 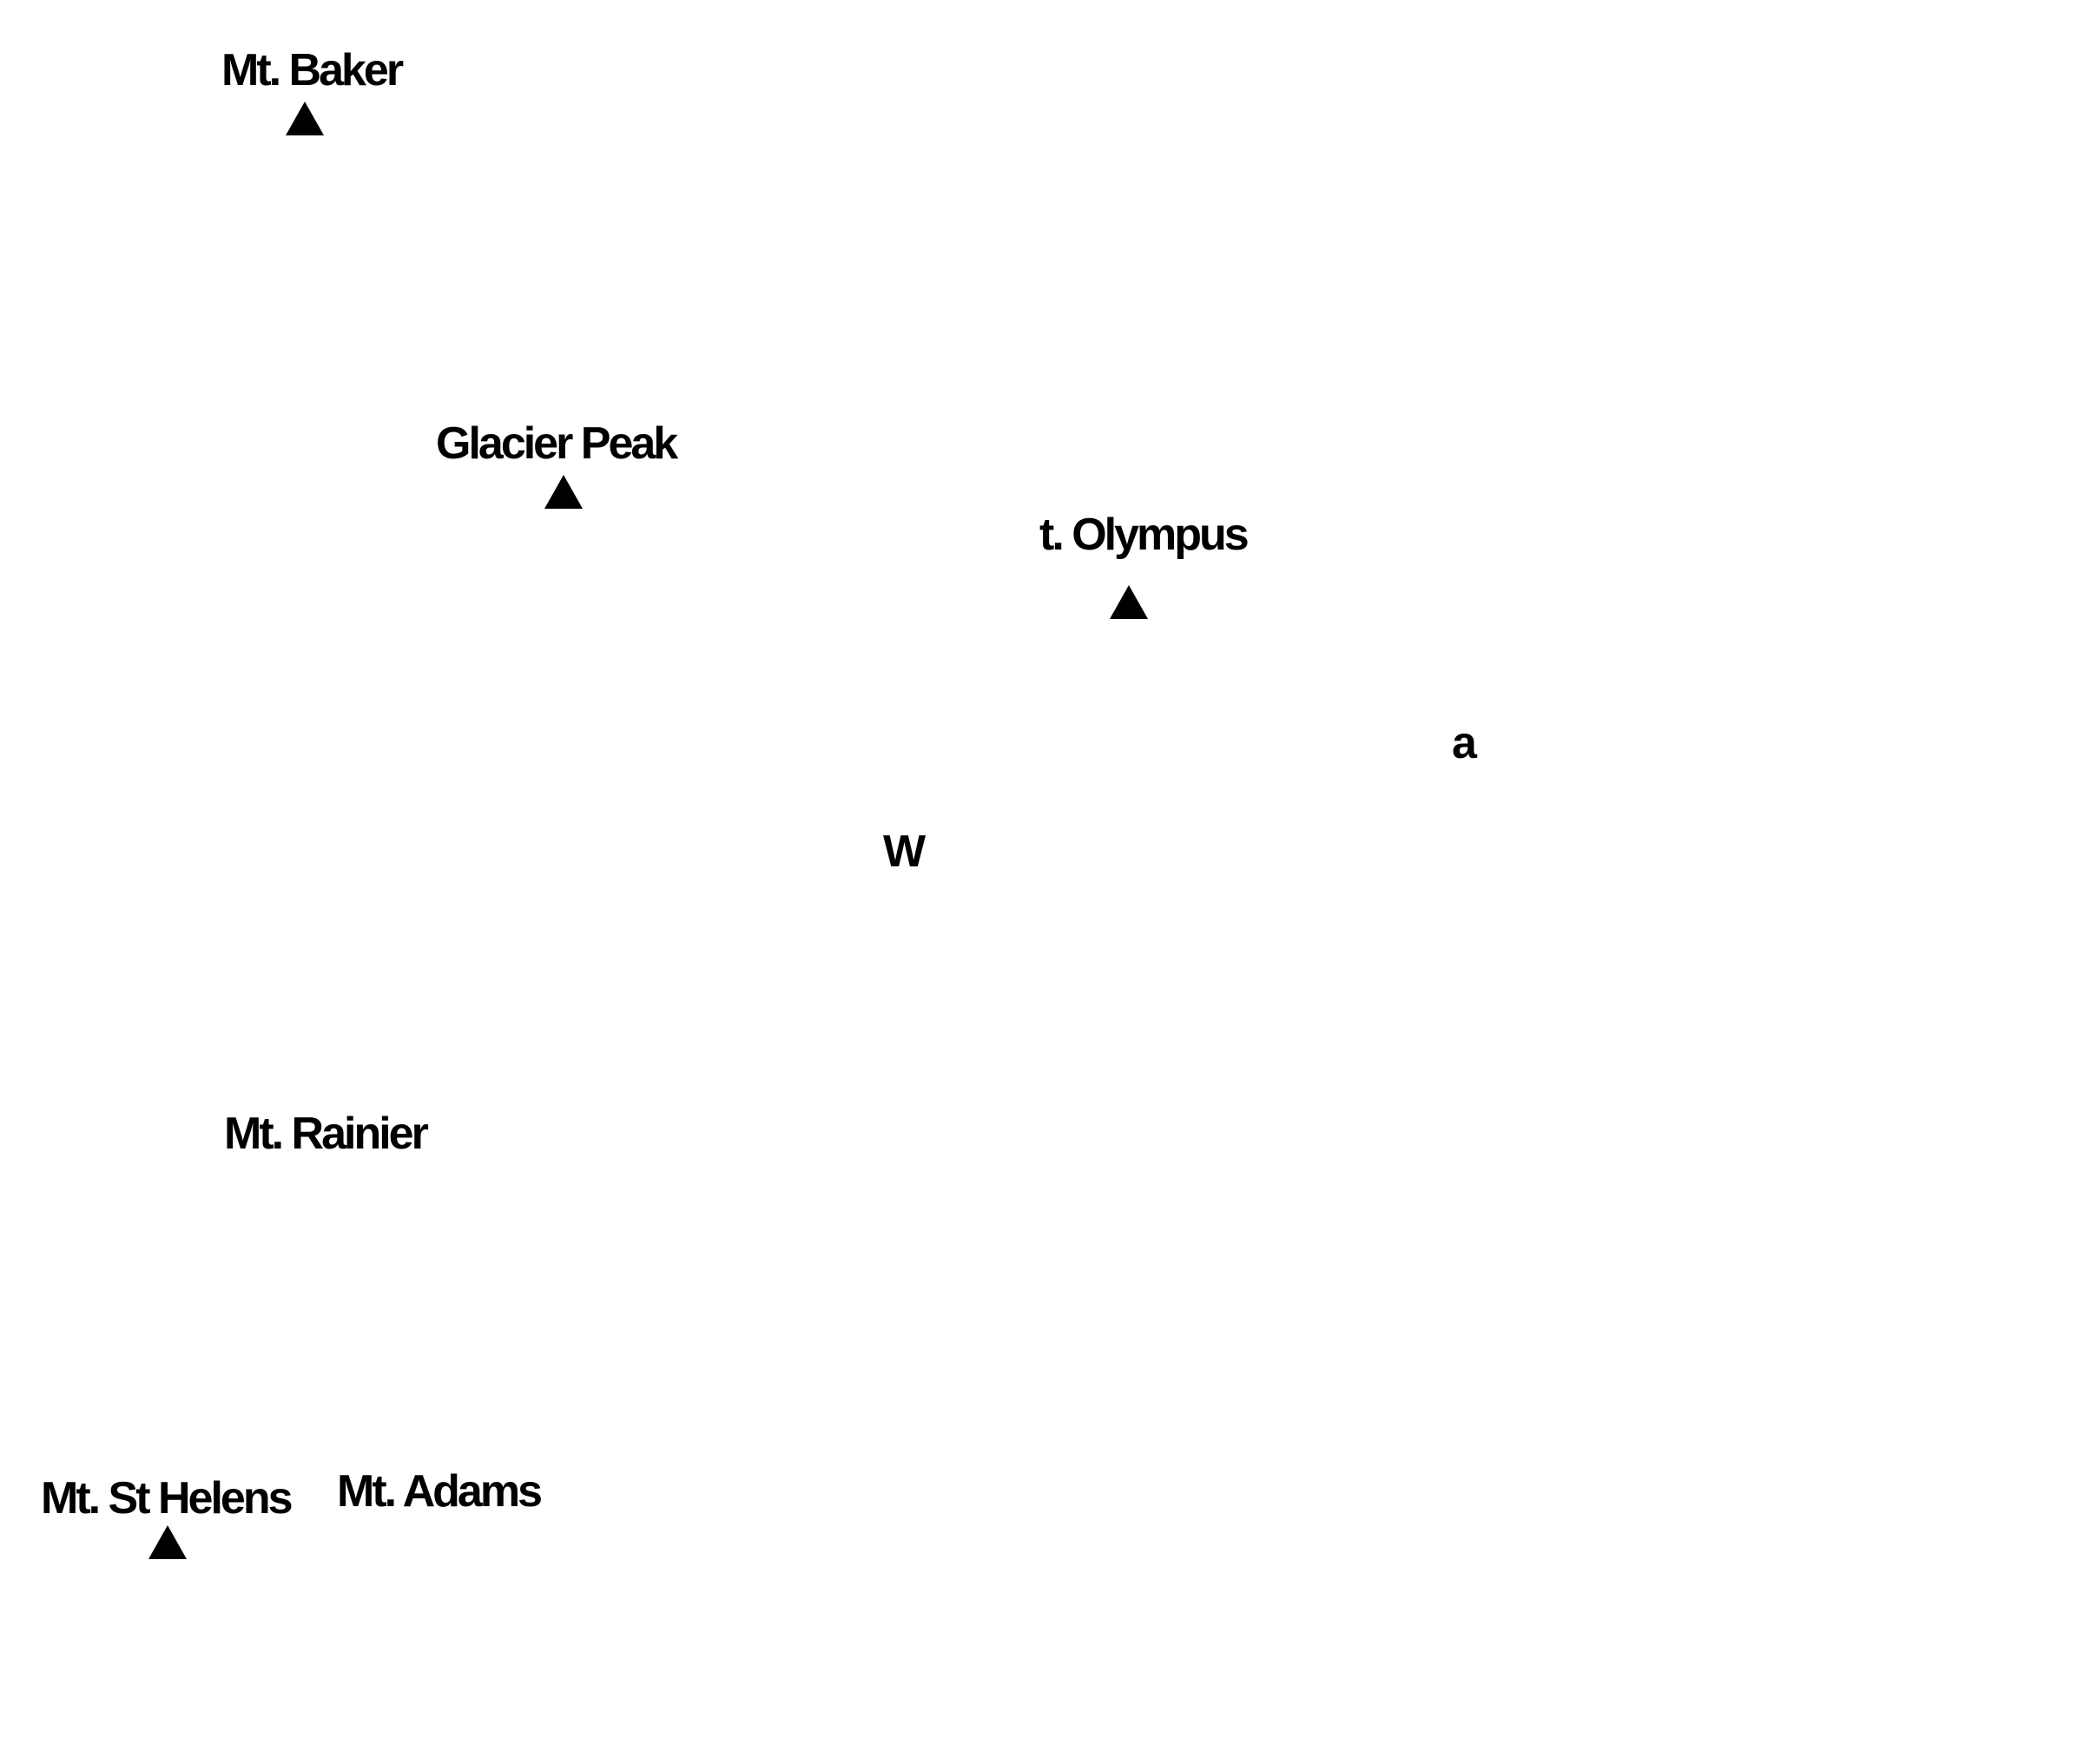 I want to click on volcano-label-mt-olympus: t. Olympus, so click(x=1144, y=535).